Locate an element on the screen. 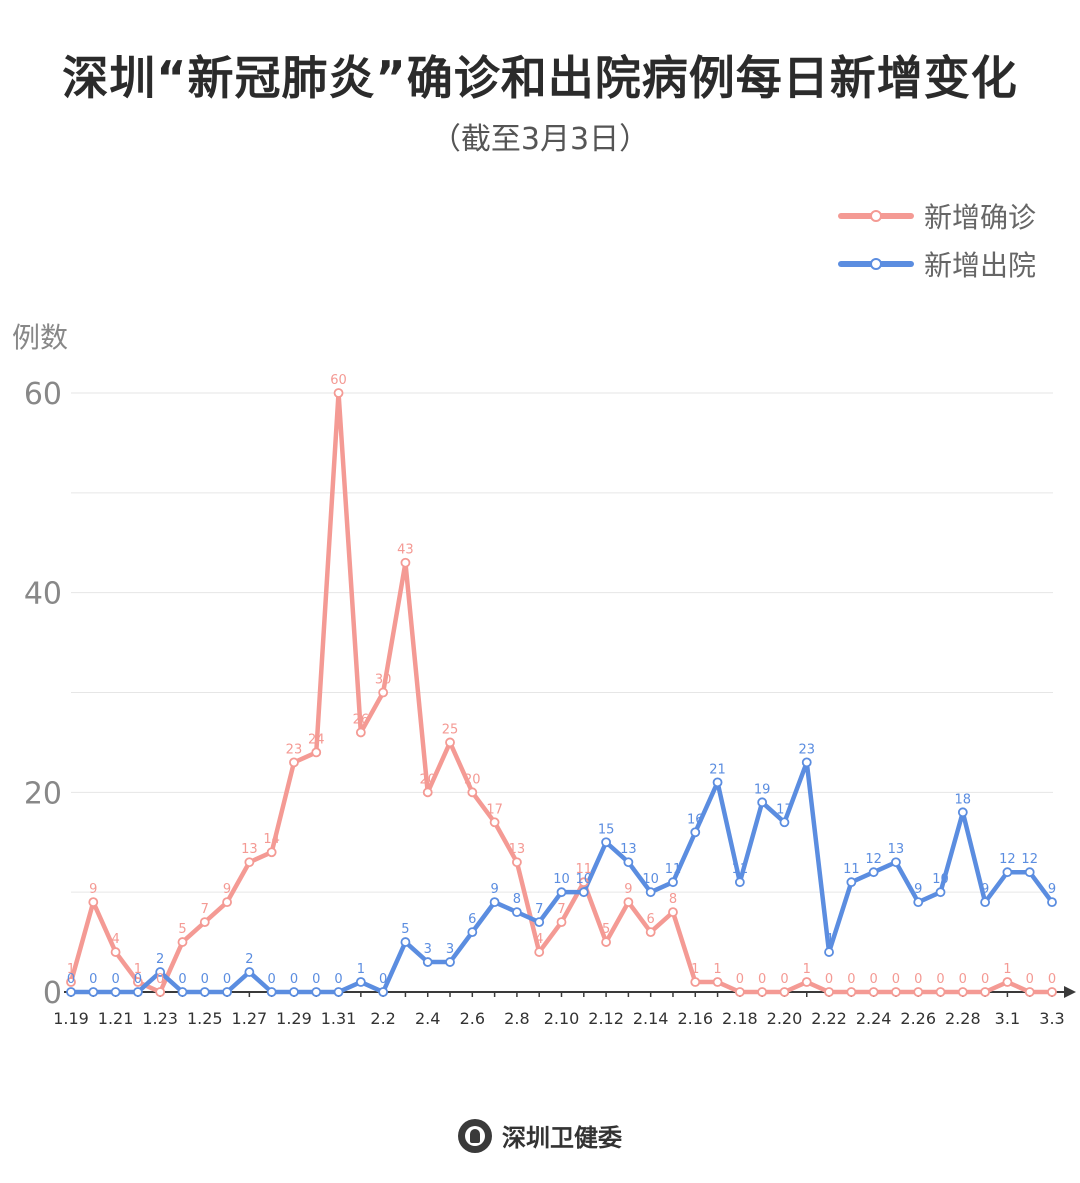  legend-swatch-discharged is located at coordinates (876, 264).